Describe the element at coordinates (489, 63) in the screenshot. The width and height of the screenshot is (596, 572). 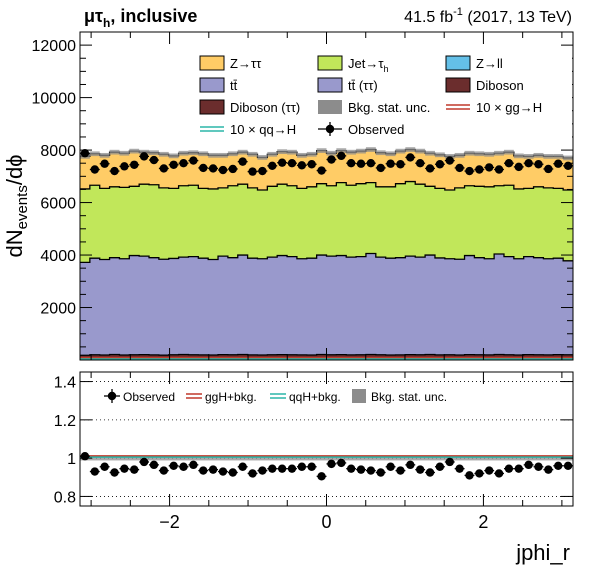
I see `legend-label: Z→ll` at that location.